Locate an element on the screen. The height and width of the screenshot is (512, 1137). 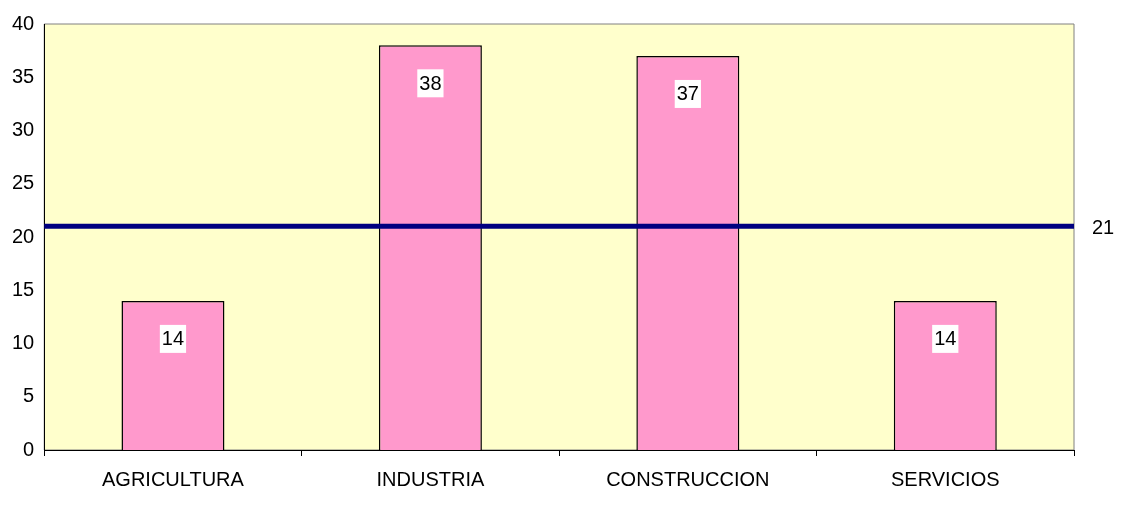
data-label: 38 is located at coordinates (430, 82).